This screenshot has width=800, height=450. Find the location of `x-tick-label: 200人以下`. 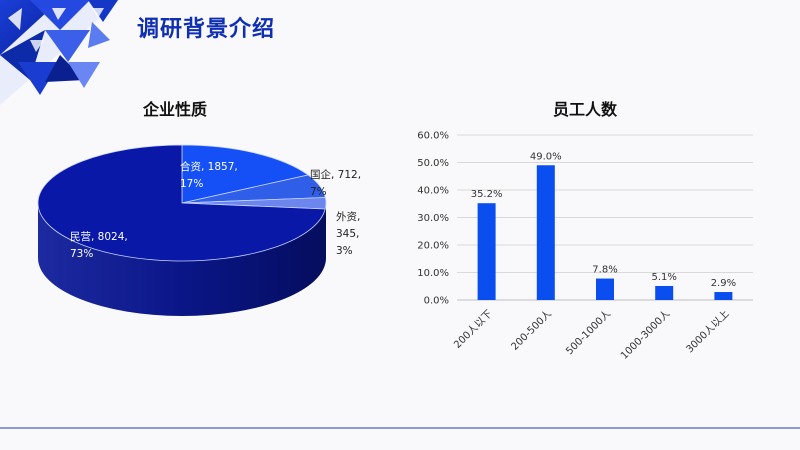

x-tick-label: 200人以下 is located at coordinates (473, 329).